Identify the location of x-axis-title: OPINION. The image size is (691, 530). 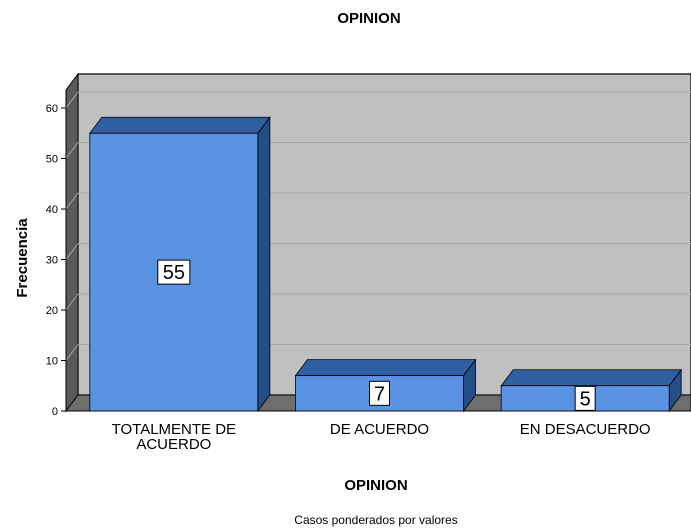
(375, 485).